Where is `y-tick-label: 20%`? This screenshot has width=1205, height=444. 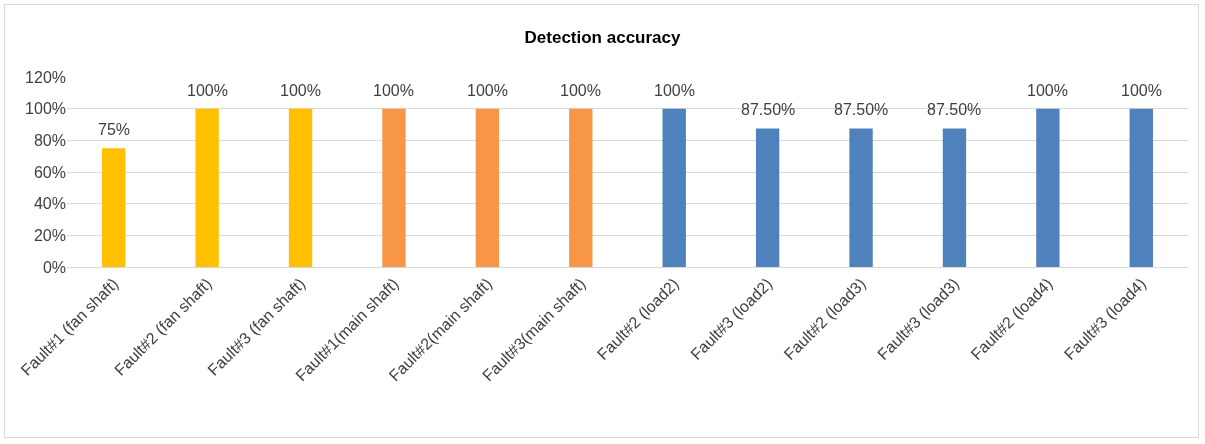 y-tick-label: 20% is located at coordinates (49, 235).